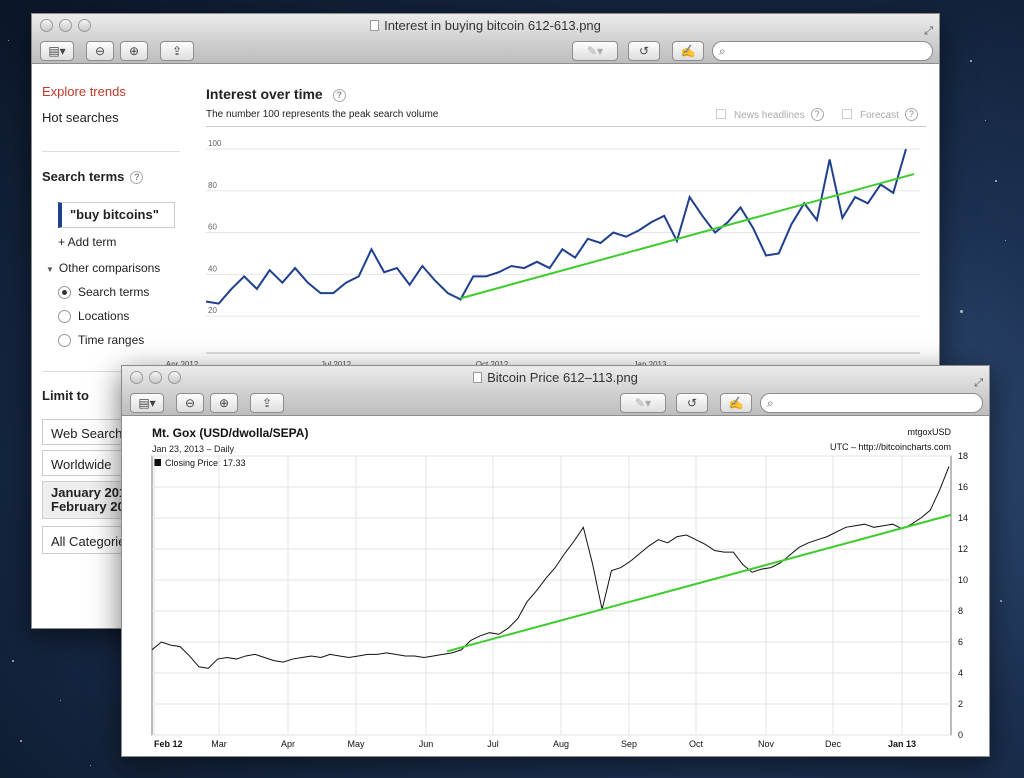 The height and width of the screenshot is (778, 1024). I want to click on x-tick-label: Oct 2012, so click(492, 364).